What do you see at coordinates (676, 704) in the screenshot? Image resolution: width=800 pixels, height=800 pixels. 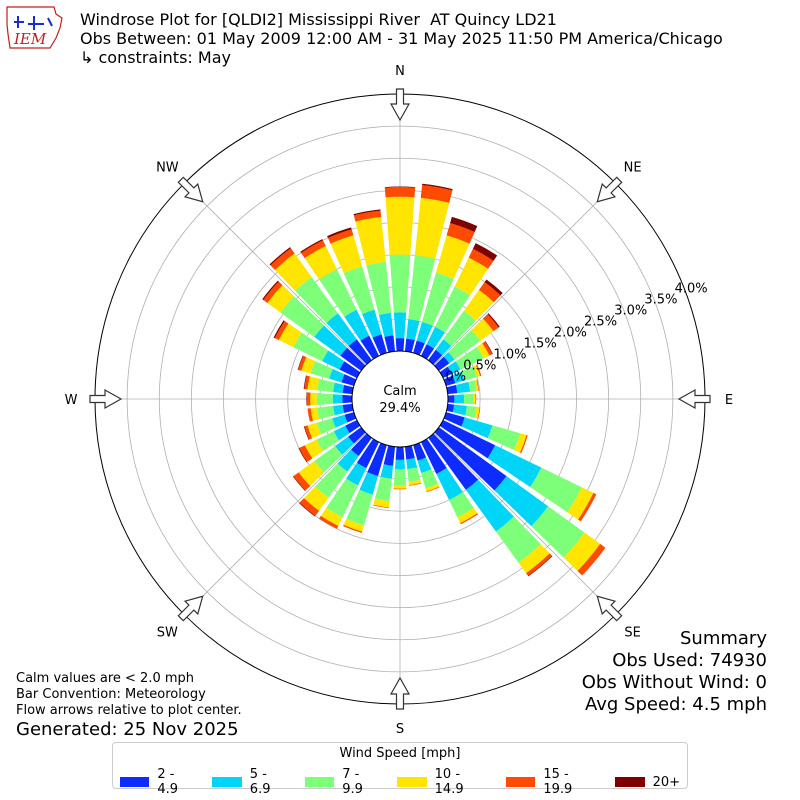 I see `avg-speed: Avg Speed: 4.5 mph` at bounding box center [676, 704].